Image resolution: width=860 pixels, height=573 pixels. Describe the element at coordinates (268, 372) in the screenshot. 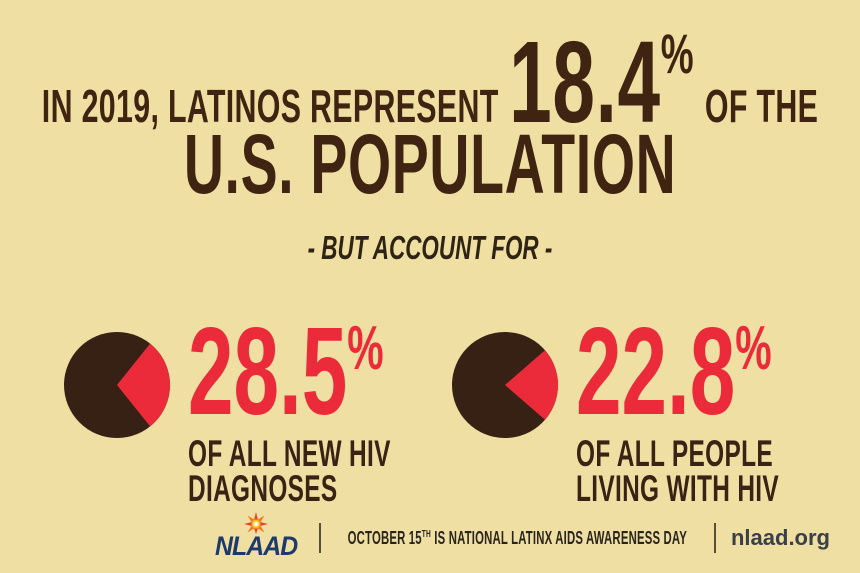

I see `stat-number-text: 28.5` at that location.